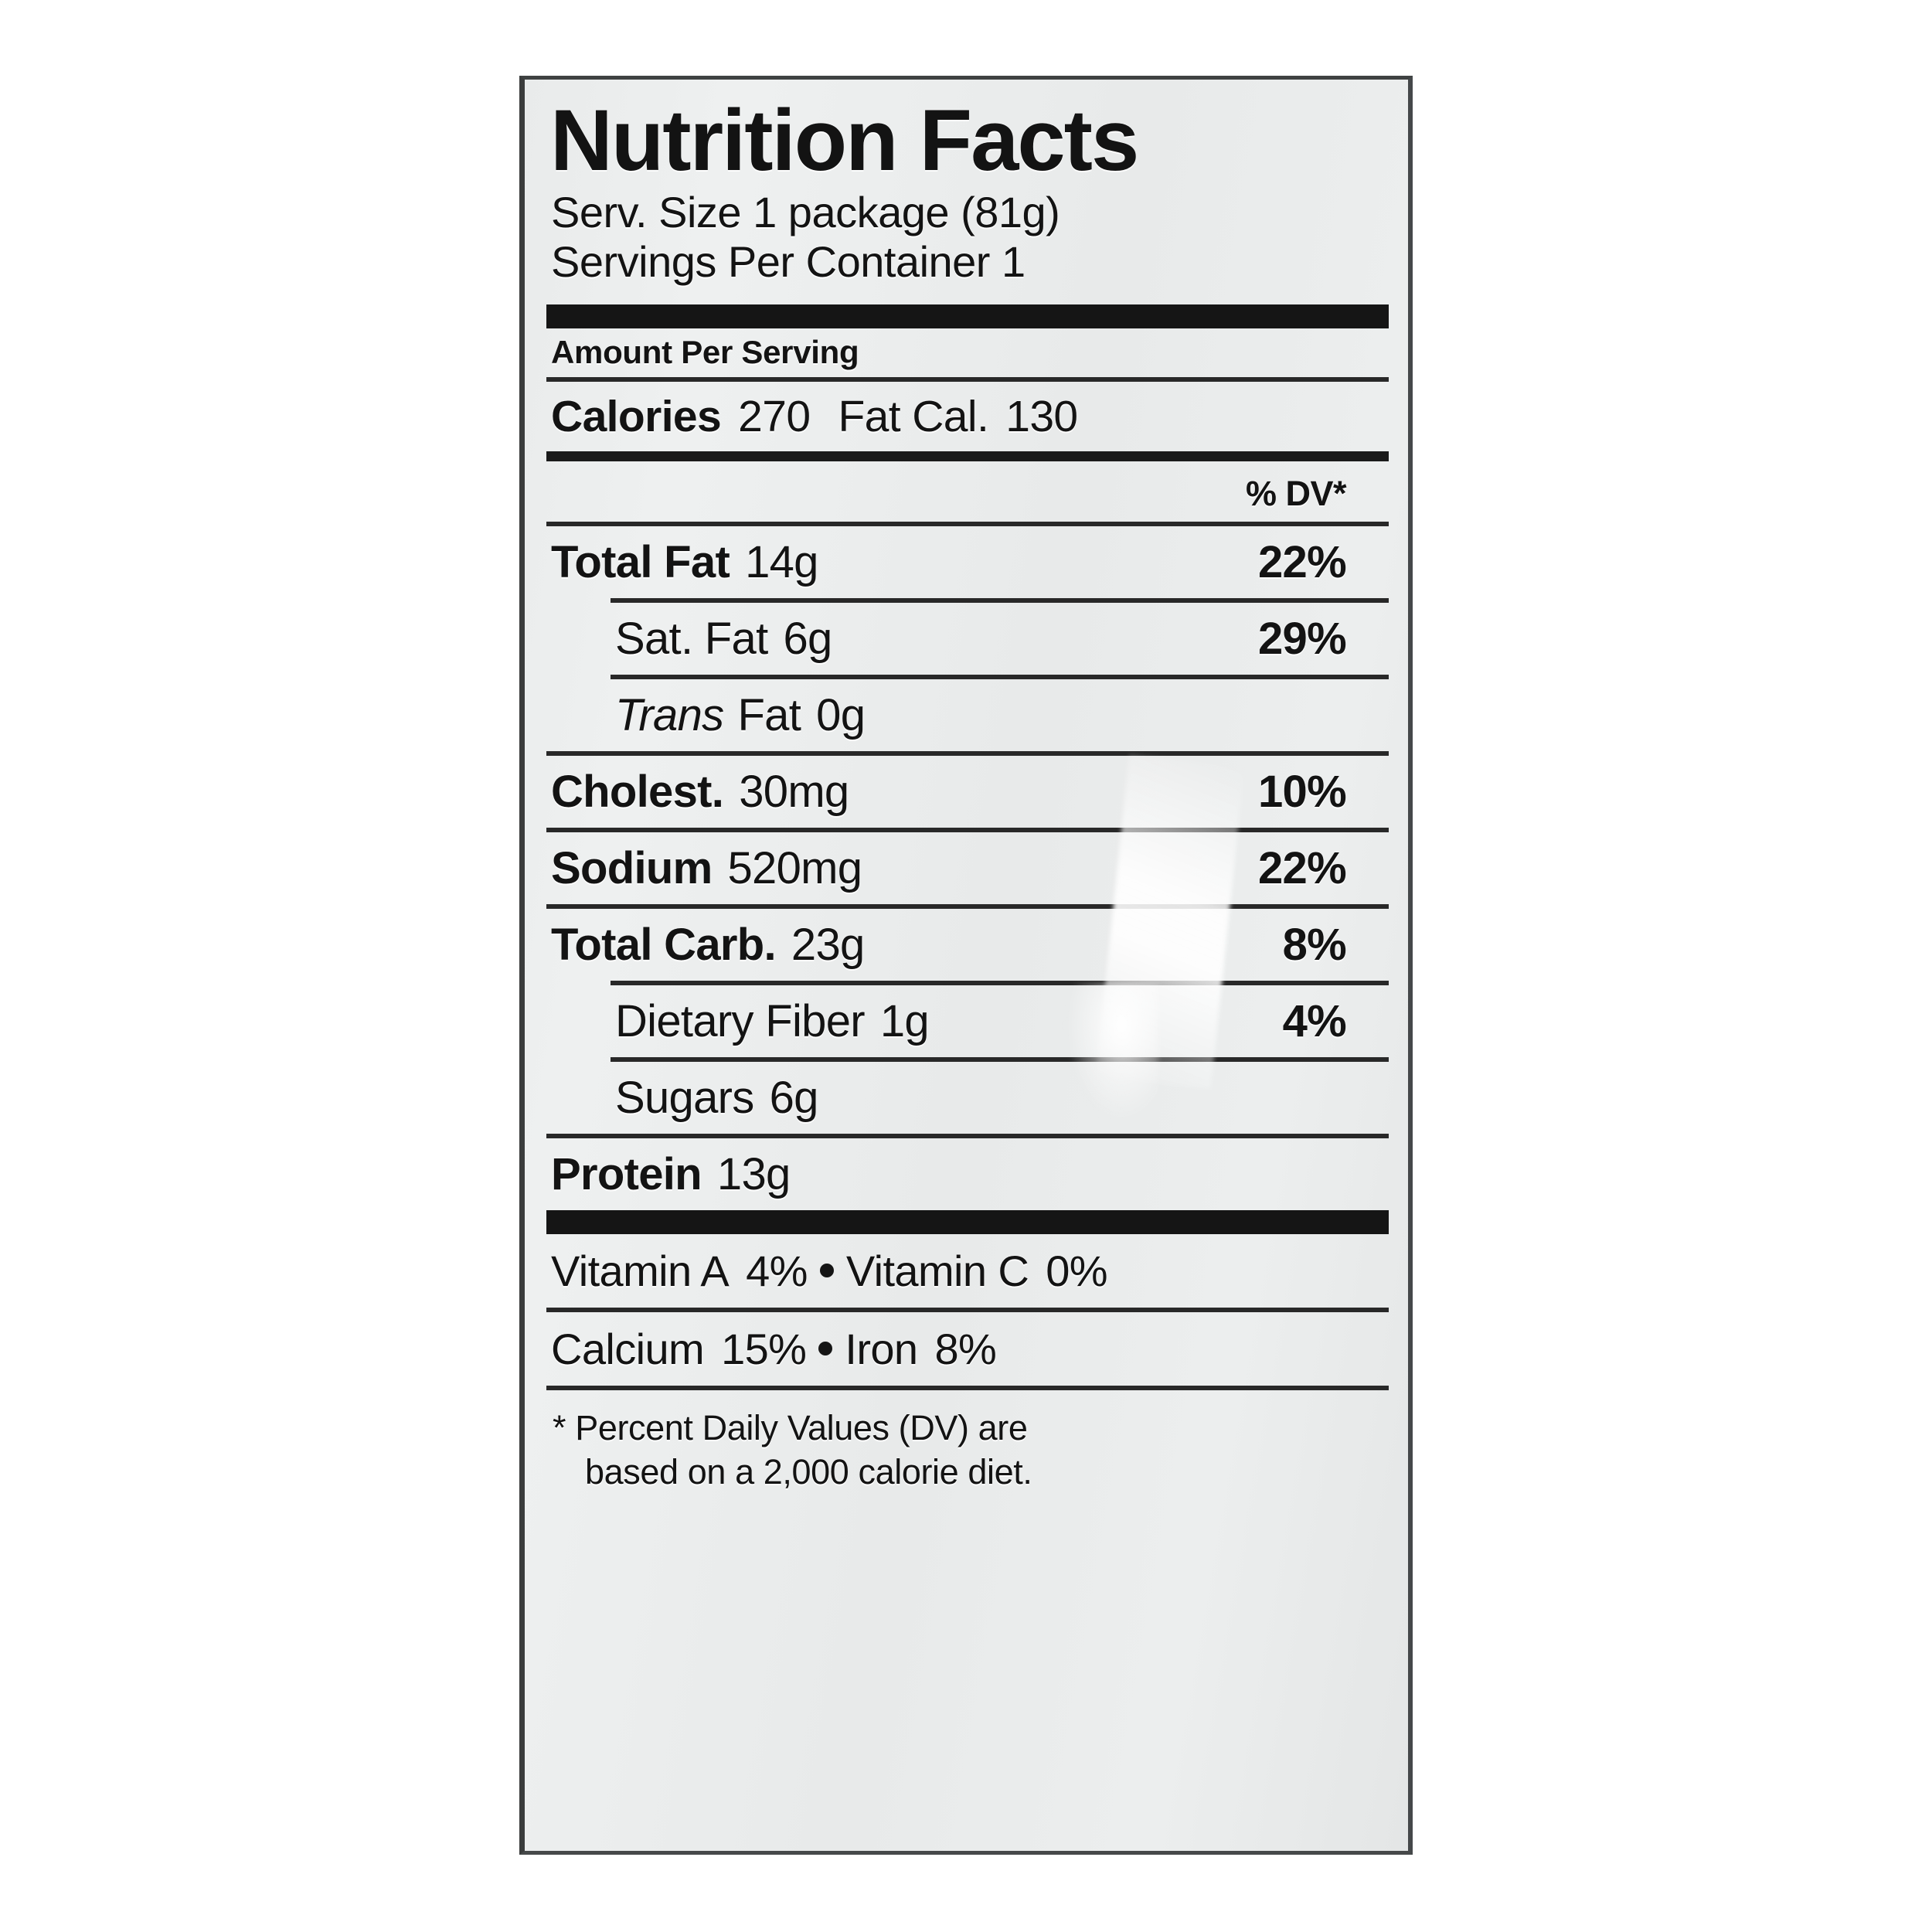 This screenshot has height=1932, width=1932. I want to click on daily-value-header: % DV*, so click(1296, 493).